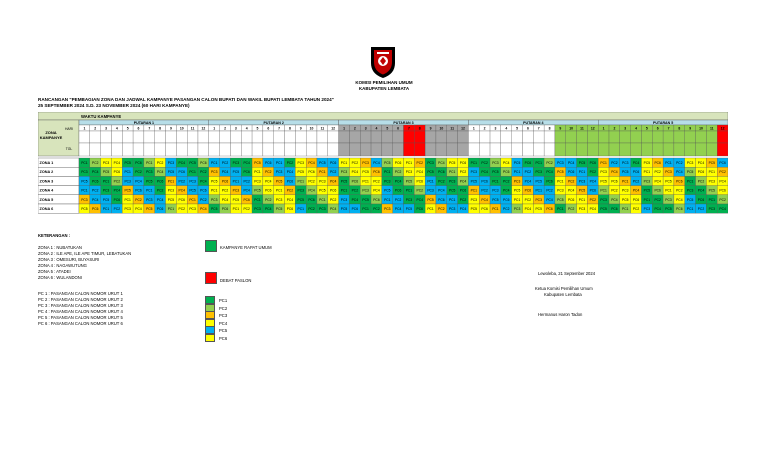 This screenshot has width=768, height=466. I want to click on pc-swatch-label: PC4, so click(223, 323).